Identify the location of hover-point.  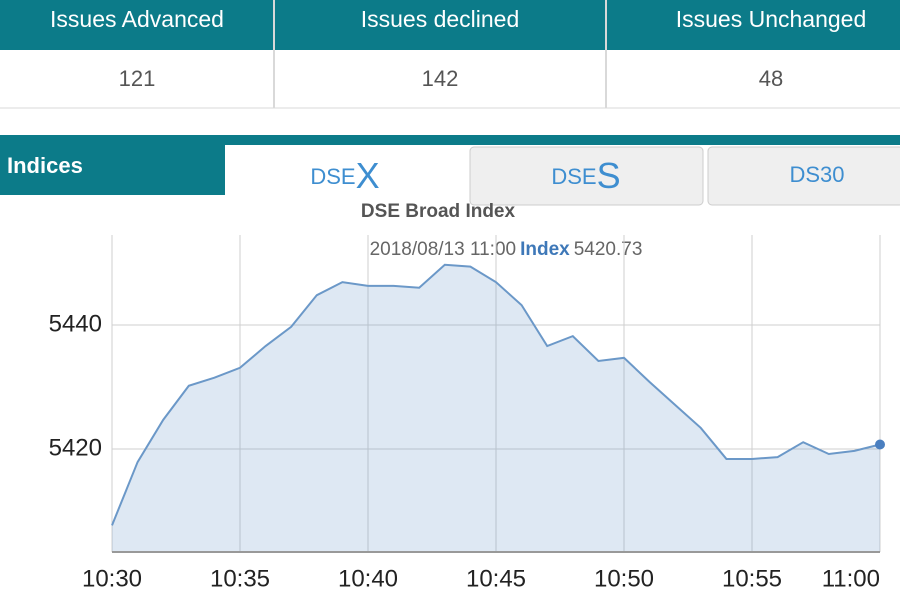
(880, 444).